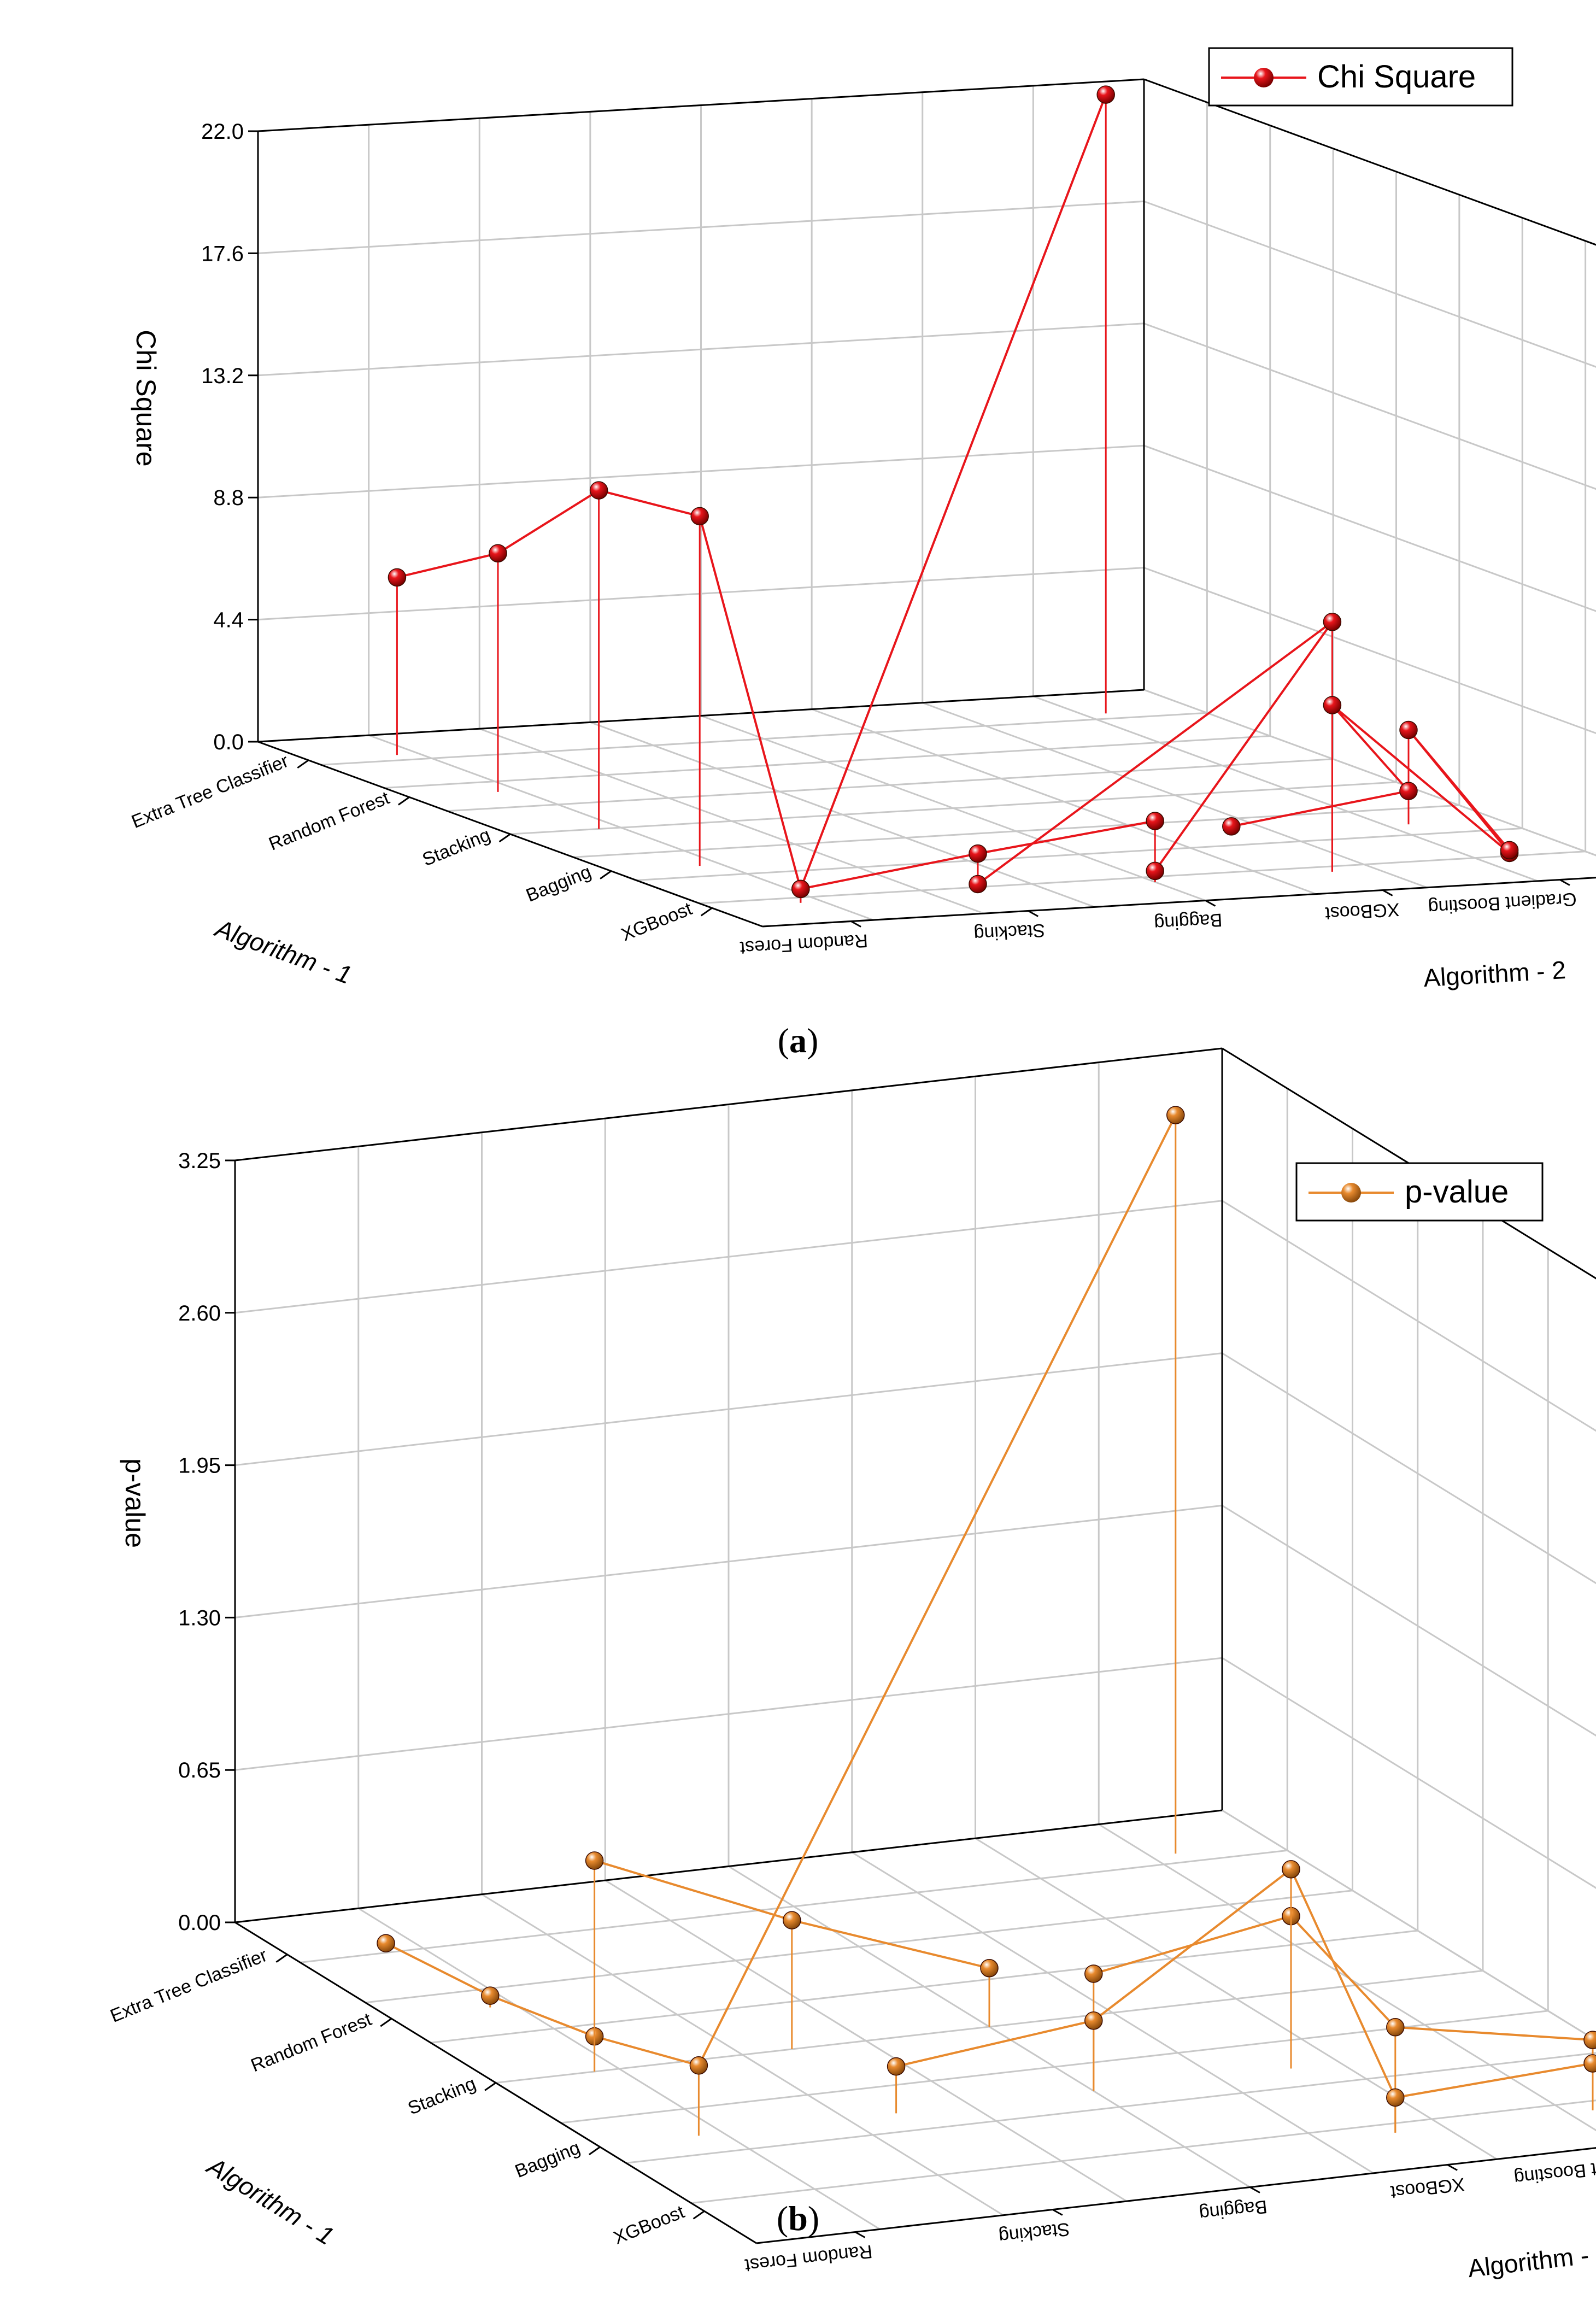  Describe the element at coordinates (808, 2258) in the screenshot. I see `y-category-label: Random Forest` at that location.